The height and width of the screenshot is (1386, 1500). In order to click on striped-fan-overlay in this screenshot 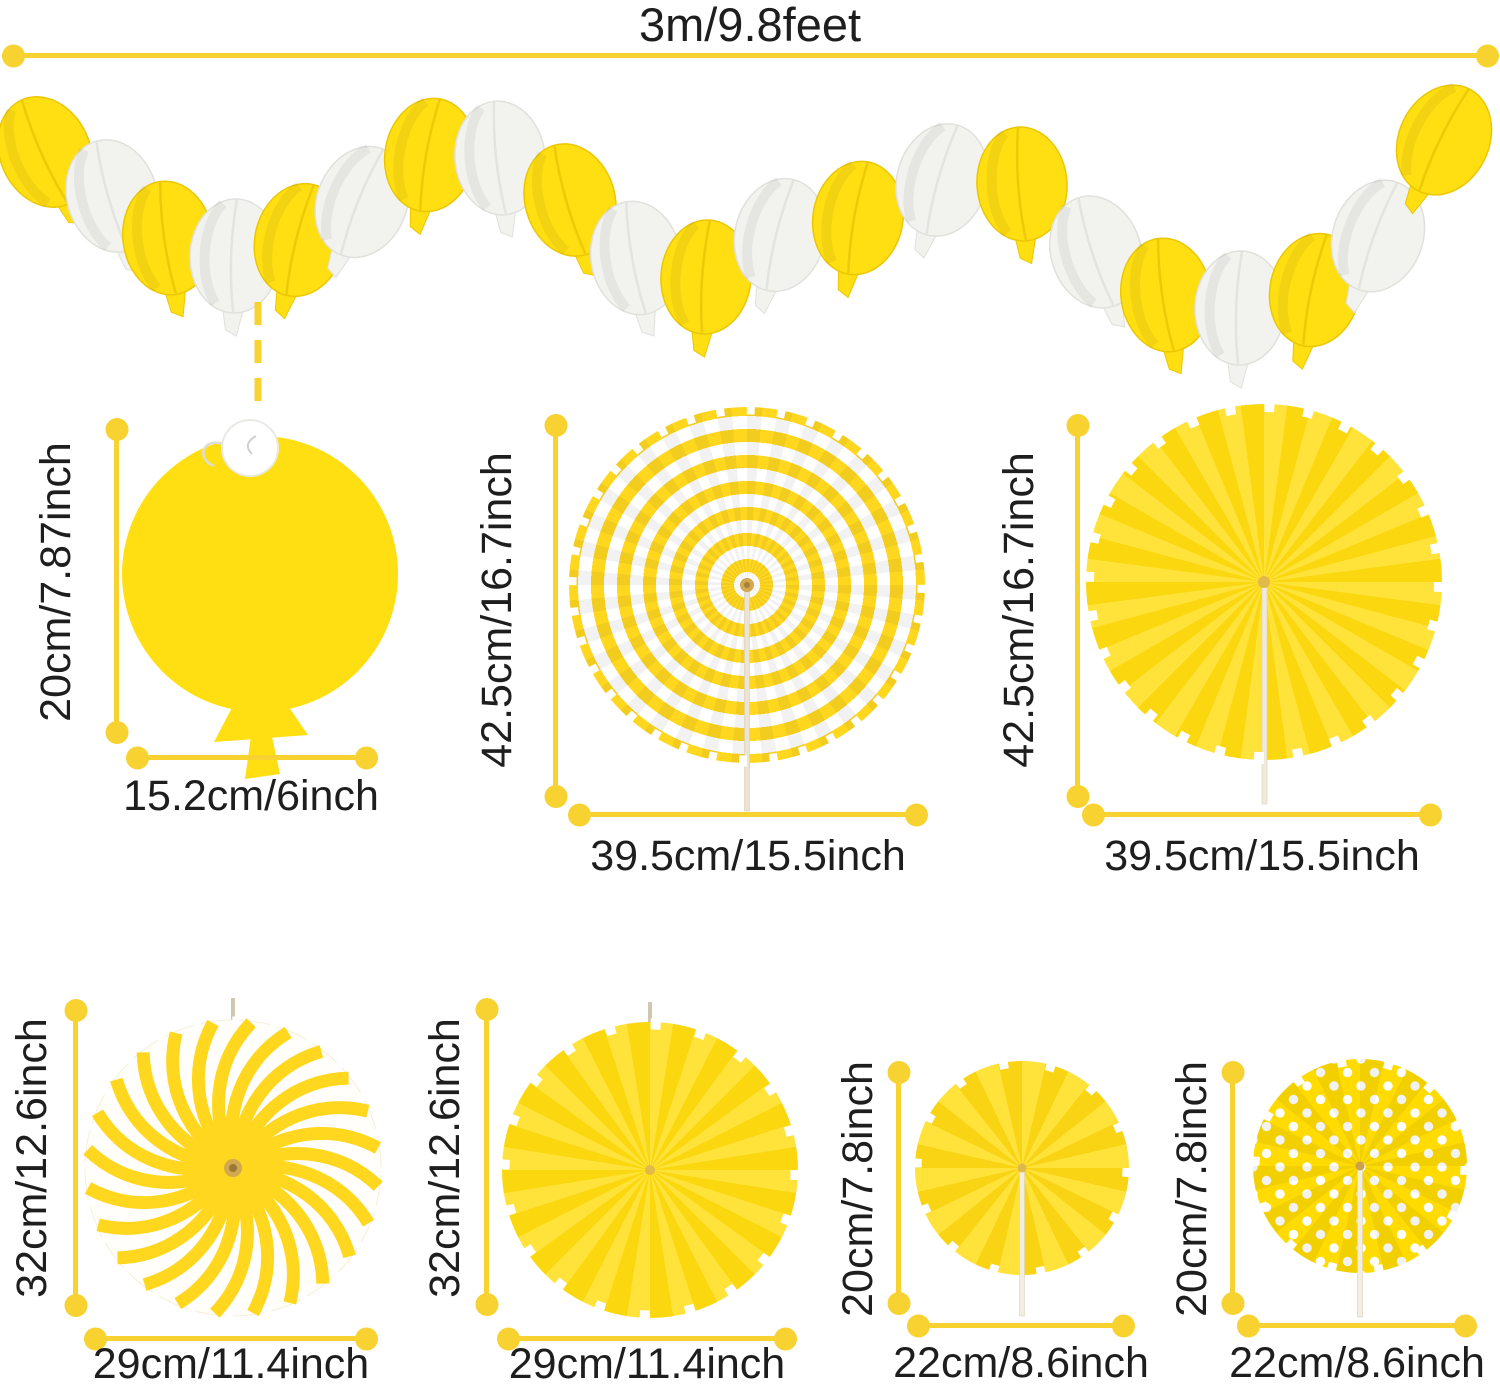, I will do `click(747, 607)`.